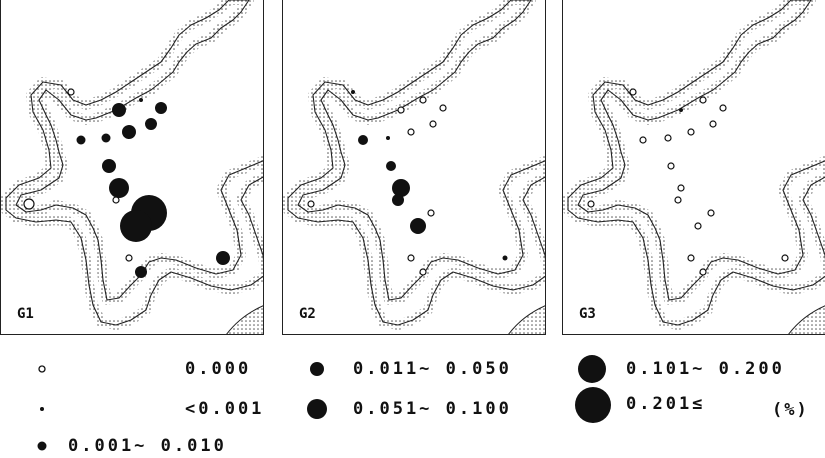  What do you see at coordinates (147, 446) in the screenshot?
I see `legend-label: 0.001~ 0.010` at bounding box center [147, 446].